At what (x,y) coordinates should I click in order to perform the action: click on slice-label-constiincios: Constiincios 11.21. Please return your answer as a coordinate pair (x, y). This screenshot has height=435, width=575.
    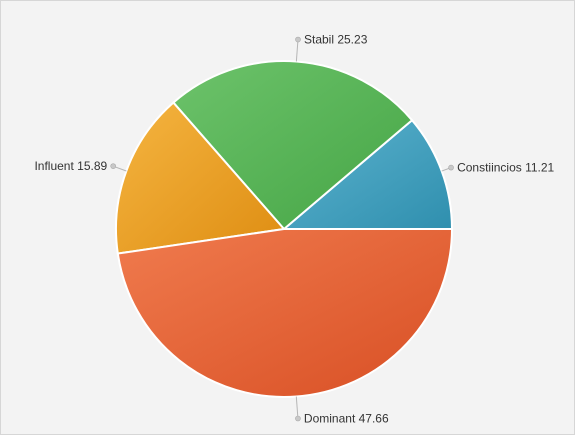
    Looking at the image, I should click on (505, 168).